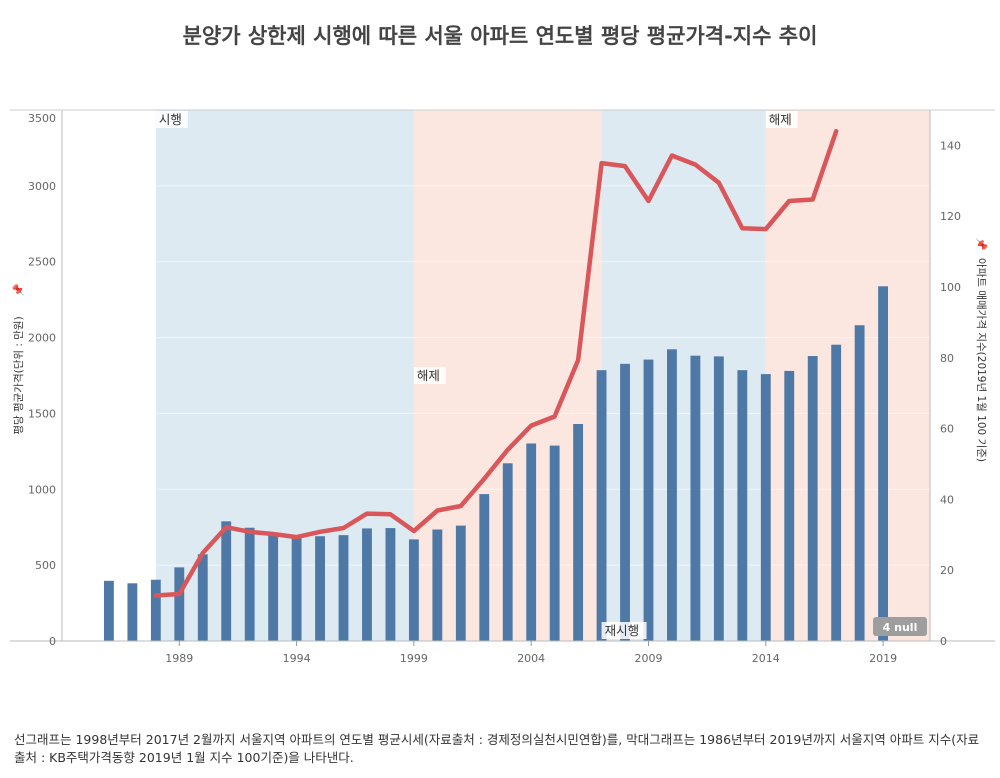  I want to click on index-bar-2018, so click(859, 483).